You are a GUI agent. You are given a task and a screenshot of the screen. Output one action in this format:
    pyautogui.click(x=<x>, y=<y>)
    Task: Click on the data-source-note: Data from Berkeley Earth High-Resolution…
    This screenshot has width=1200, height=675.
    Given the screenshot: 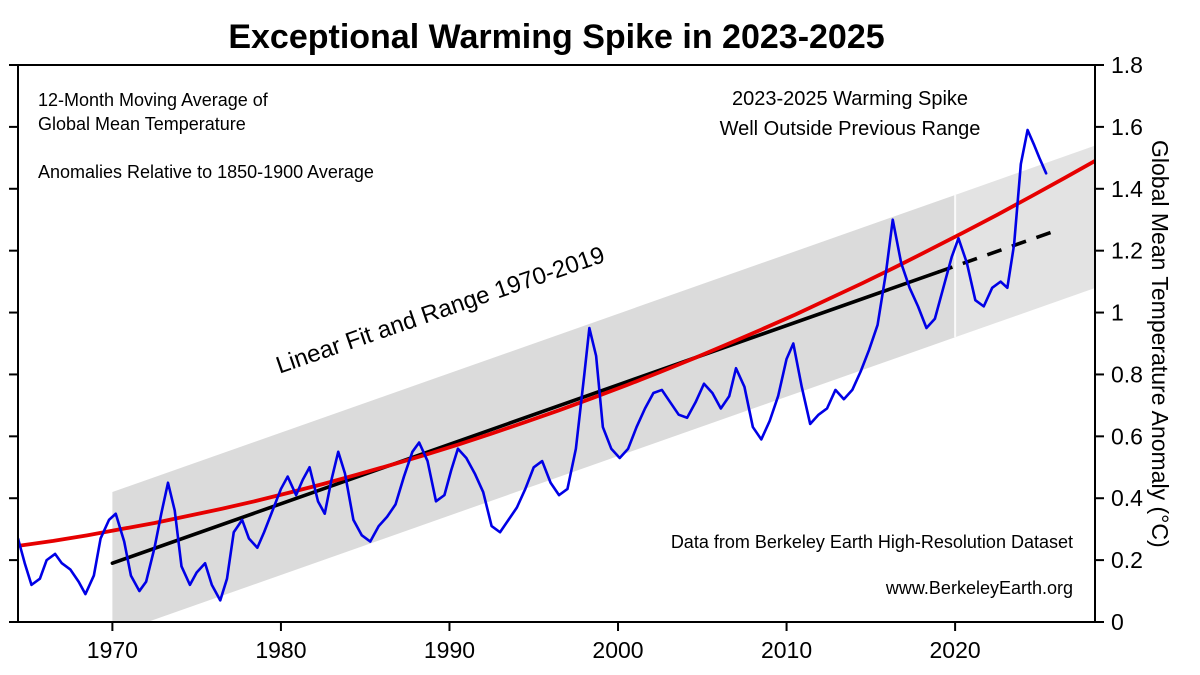 What is the action you would take?
    pyautogui.click(x=871, y=542)
    